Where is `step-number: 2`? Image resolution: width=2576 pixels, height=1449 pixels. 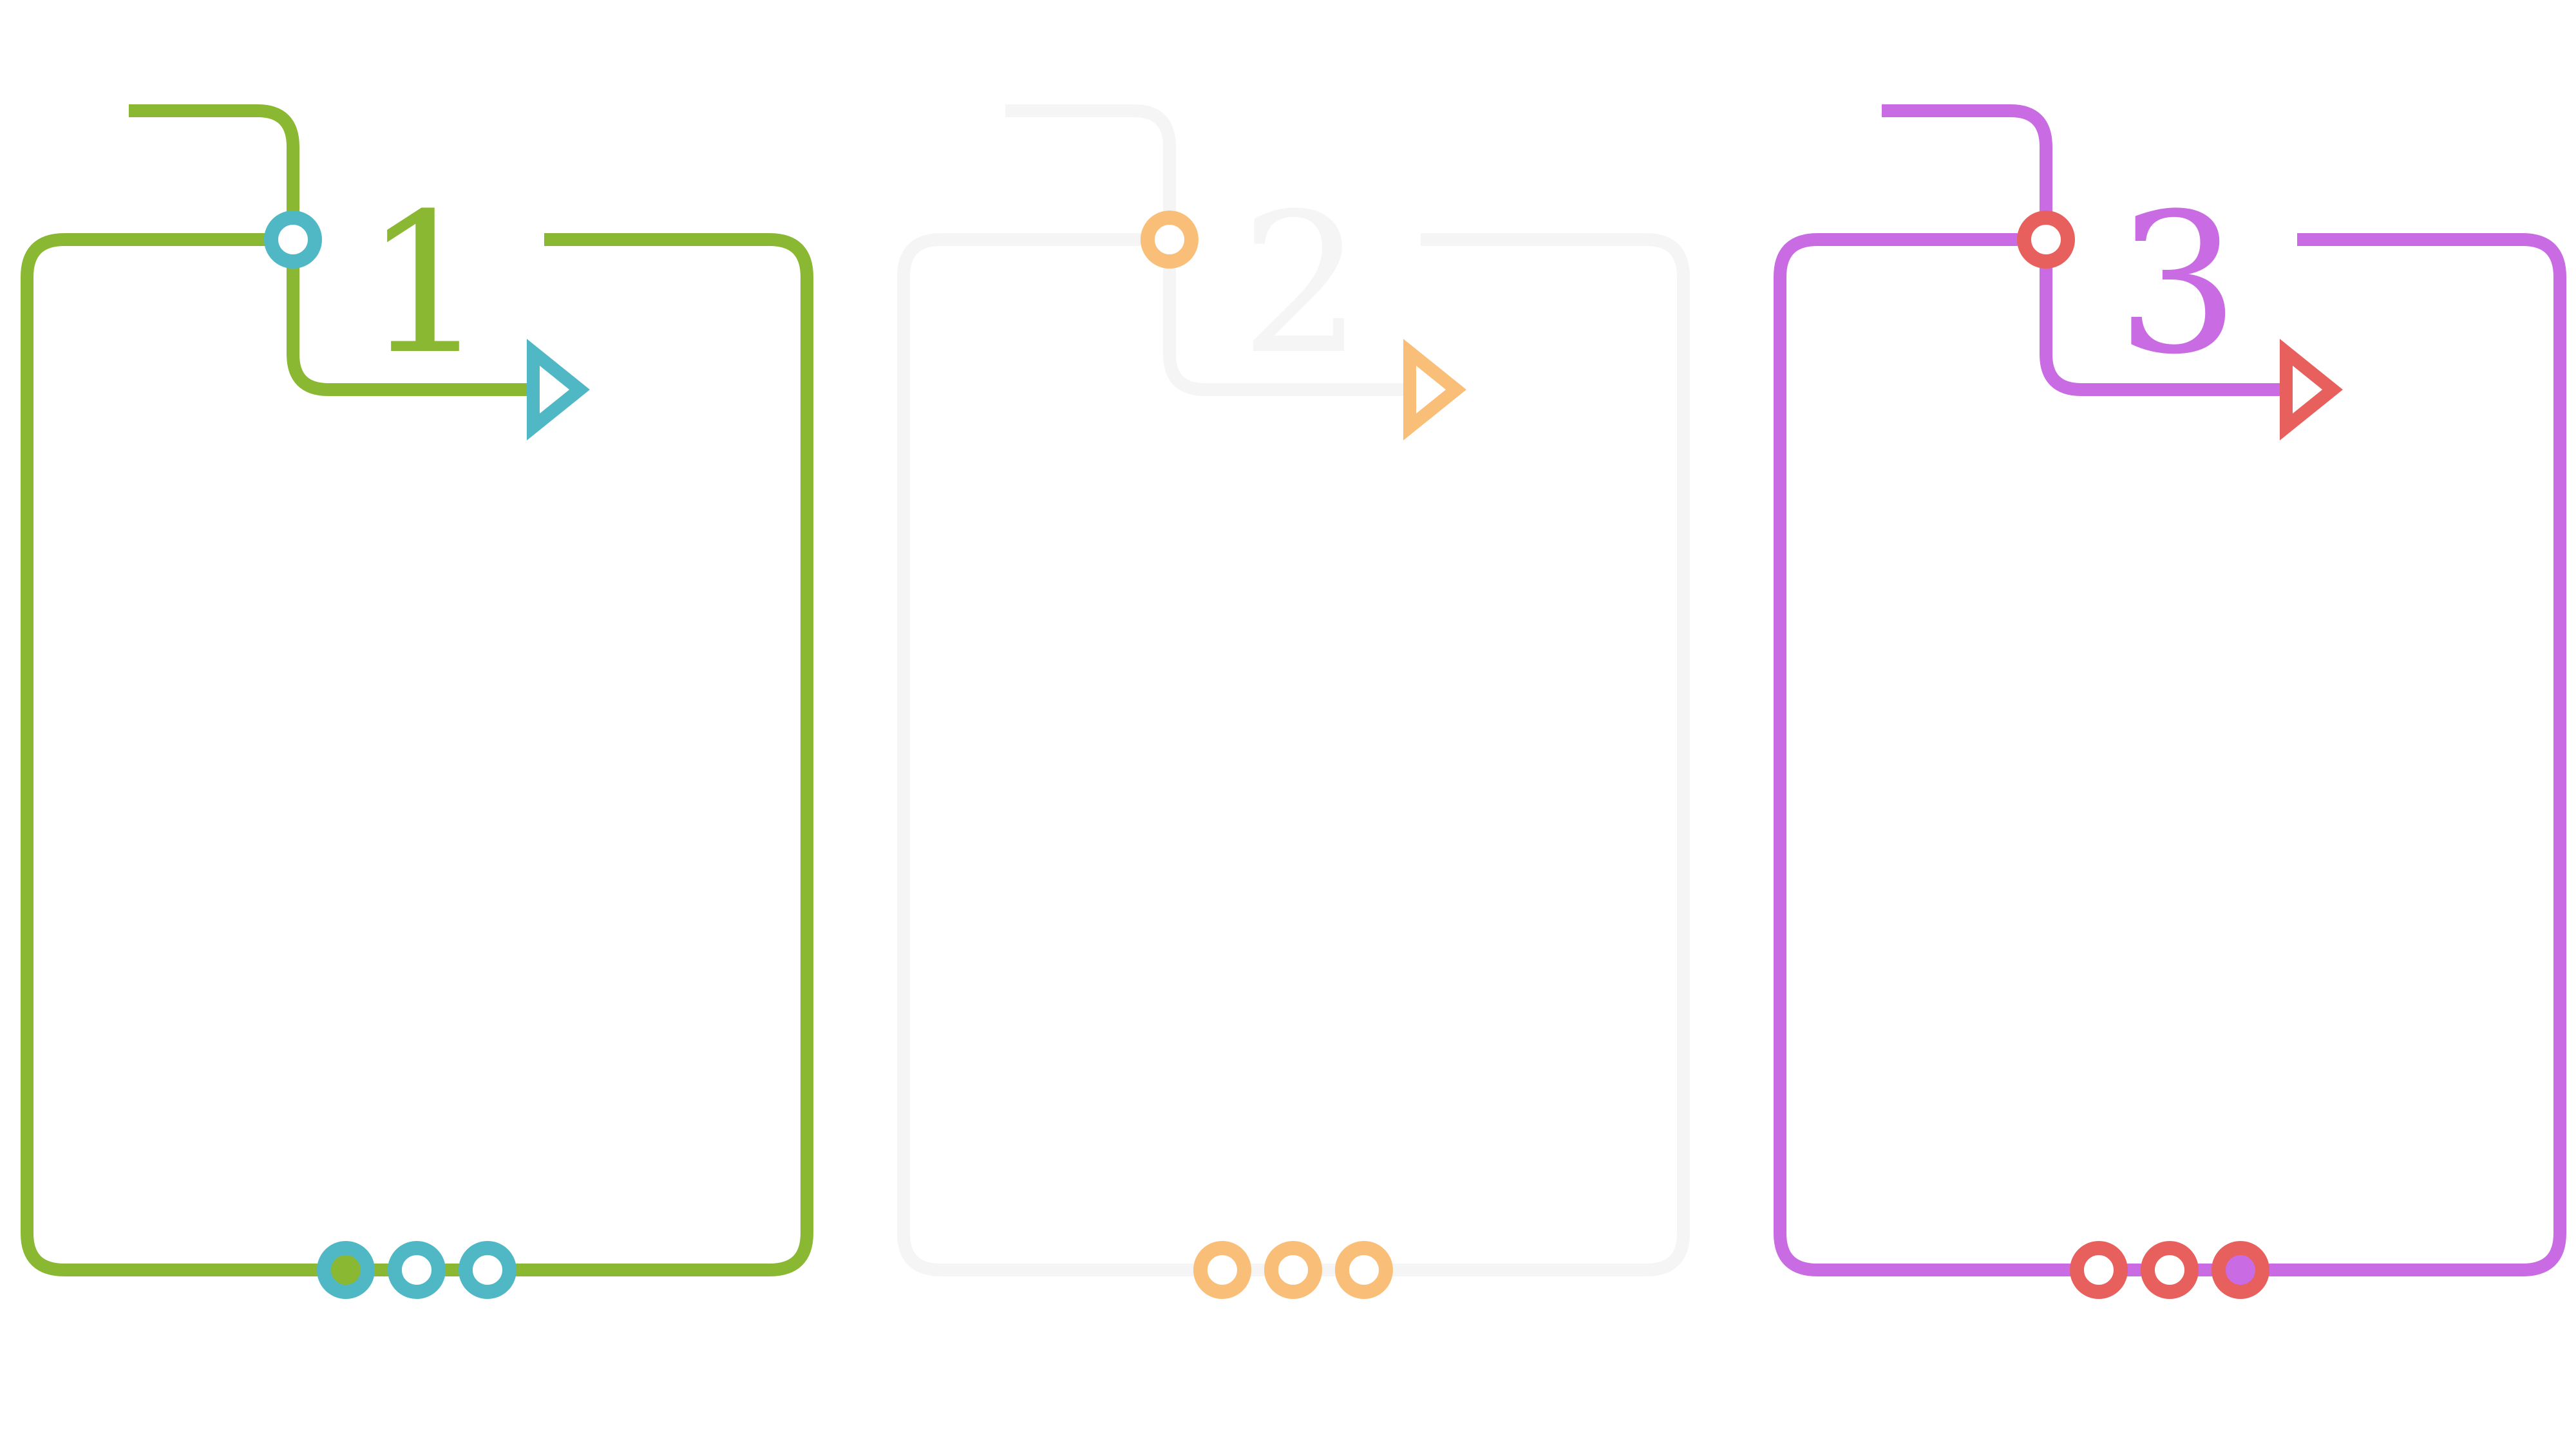 step-number: 2 is located at coordinates (1301, 285).